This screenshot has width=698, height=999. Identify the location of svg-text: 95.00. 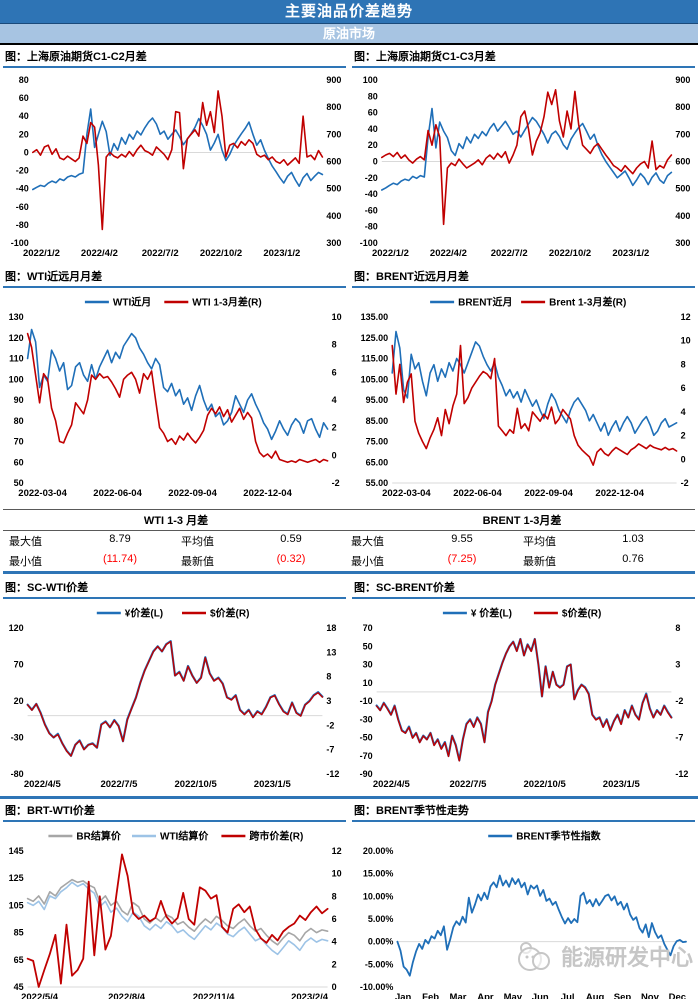
(377, 400).